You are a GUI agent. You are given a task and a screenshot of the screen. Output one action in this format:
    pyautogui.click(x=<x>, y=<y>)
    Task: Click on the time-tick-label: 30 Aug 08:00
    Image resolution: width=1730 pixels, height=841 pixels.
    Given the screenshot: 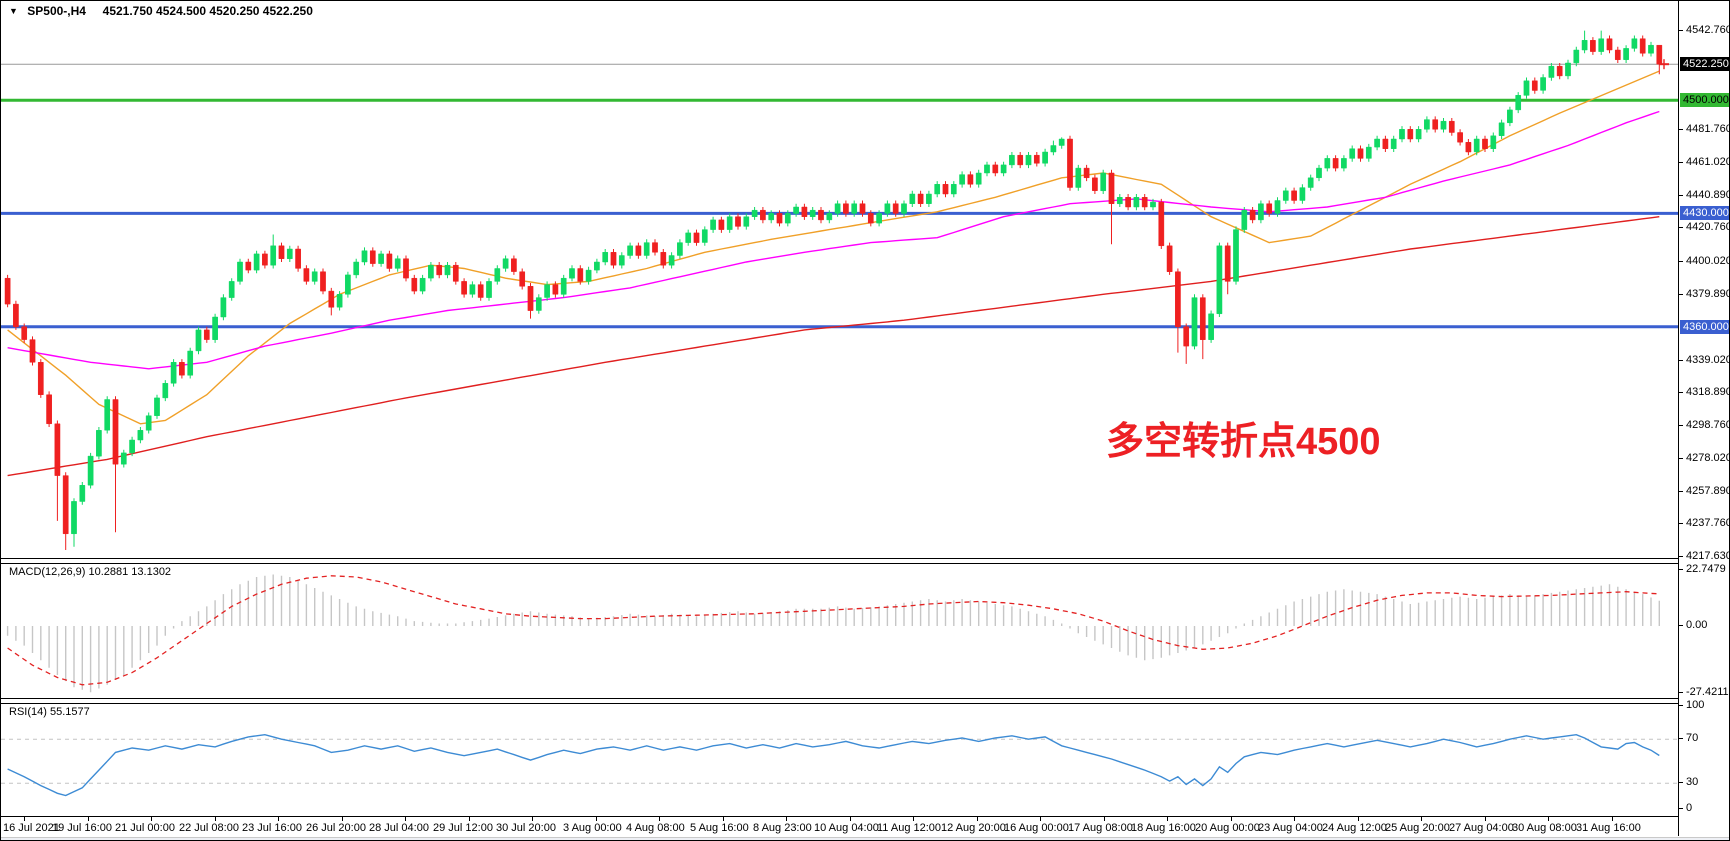 What is the action you would take?
    pyautogui.click(x=1544, y=828)
    